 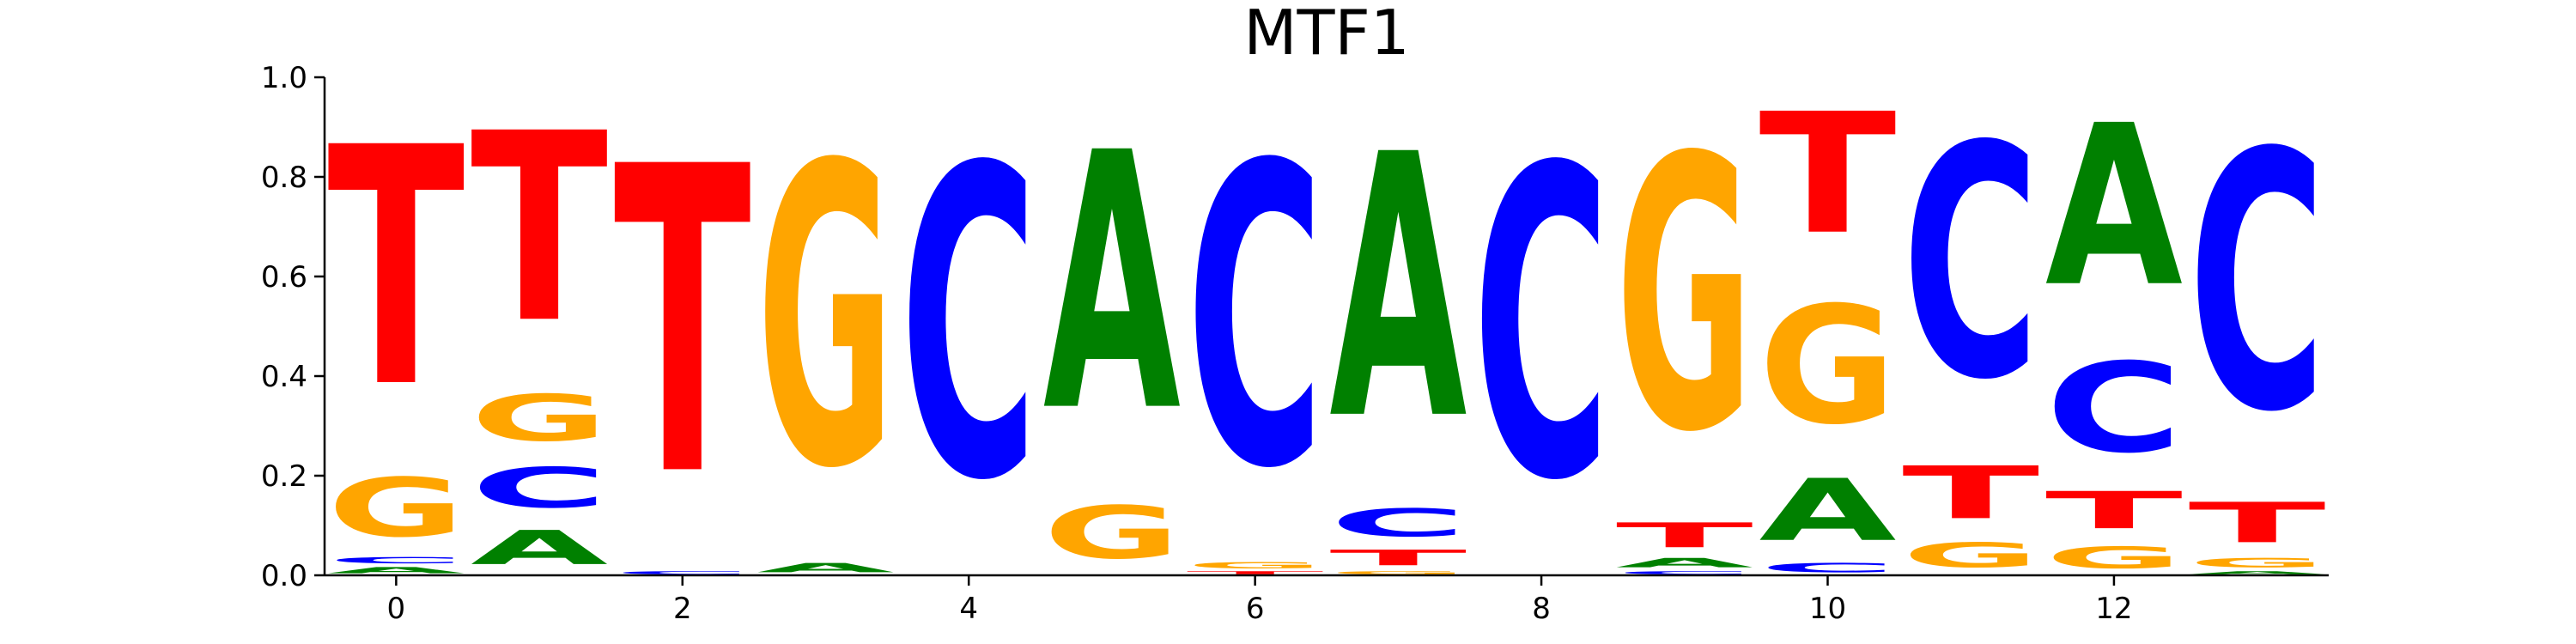 What do you see at coordinates (284, 178) in the screenshot?
I see `y-tick-label: 0.8` at bounding box center [284, 178].